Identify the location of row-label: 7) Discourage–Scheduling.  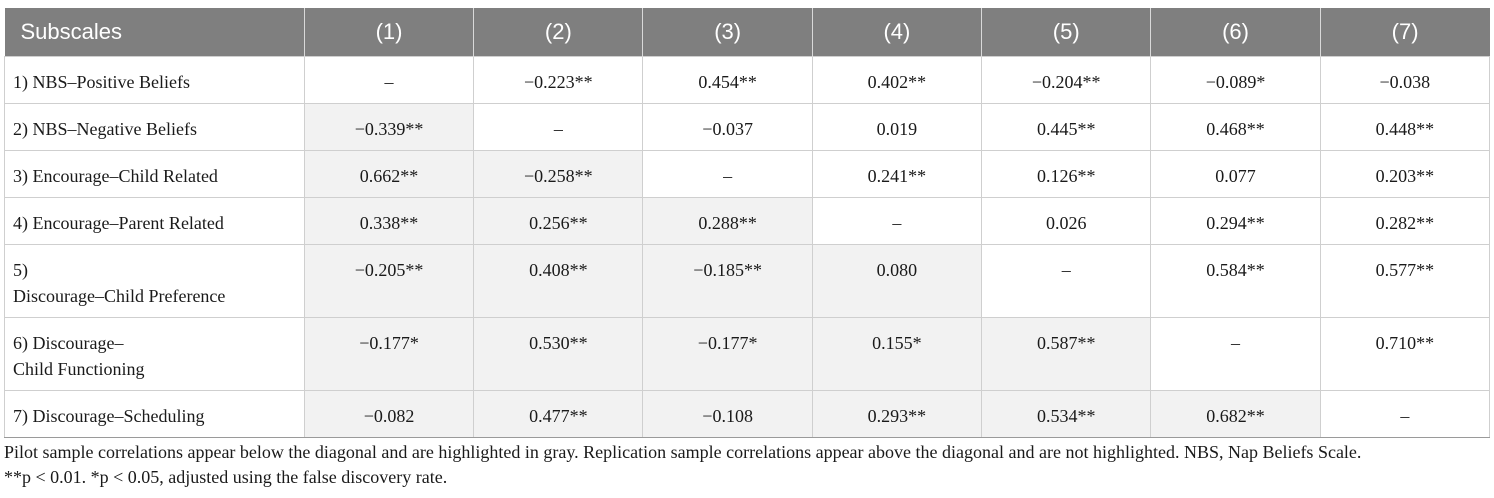
(154, 414).